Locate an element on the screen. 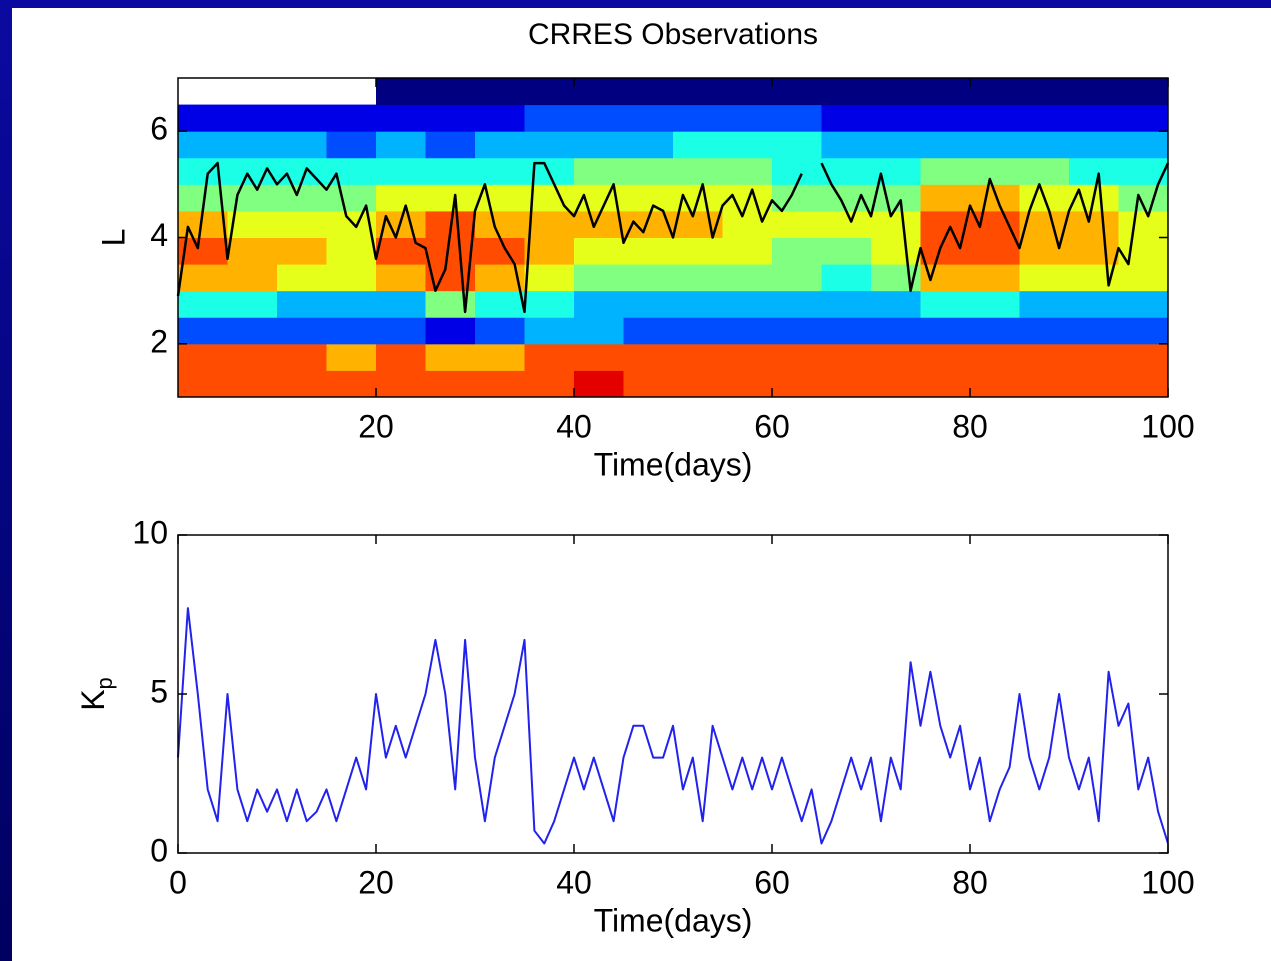 This screenshot has width=1271, height=961. y-tick-label: 5 is located at coordinates (159, 691).